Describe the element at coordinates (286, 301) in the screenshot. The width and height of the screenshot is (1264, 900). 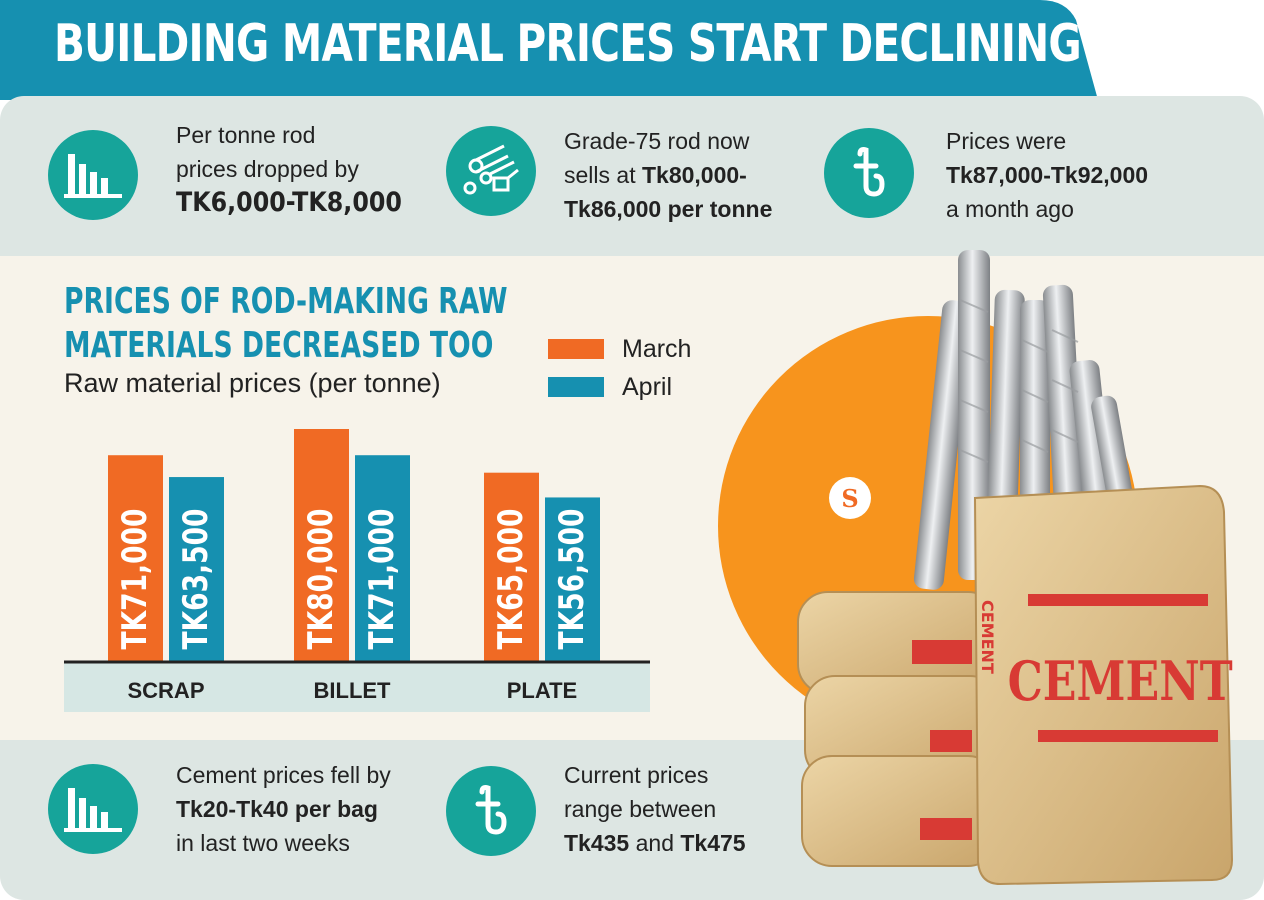
I see `chart-title-line: PRICES OF ROD-MAKING RAW` at that location.